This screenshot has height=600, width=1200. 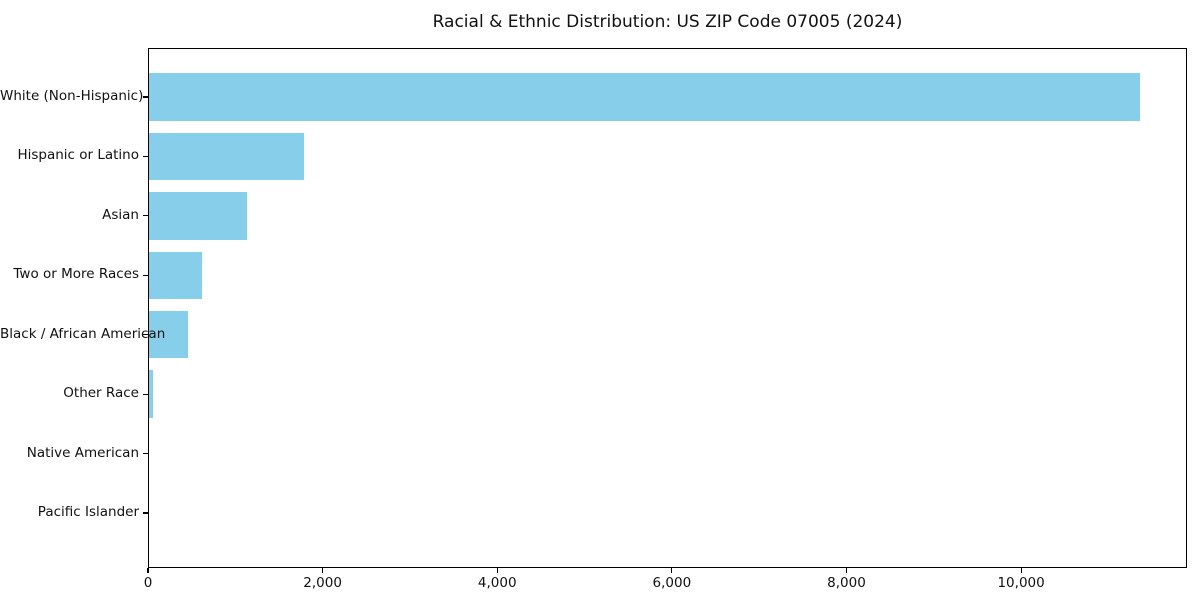 I want to click on y-tick-label: Black / African American, so click(x=83, y=333).